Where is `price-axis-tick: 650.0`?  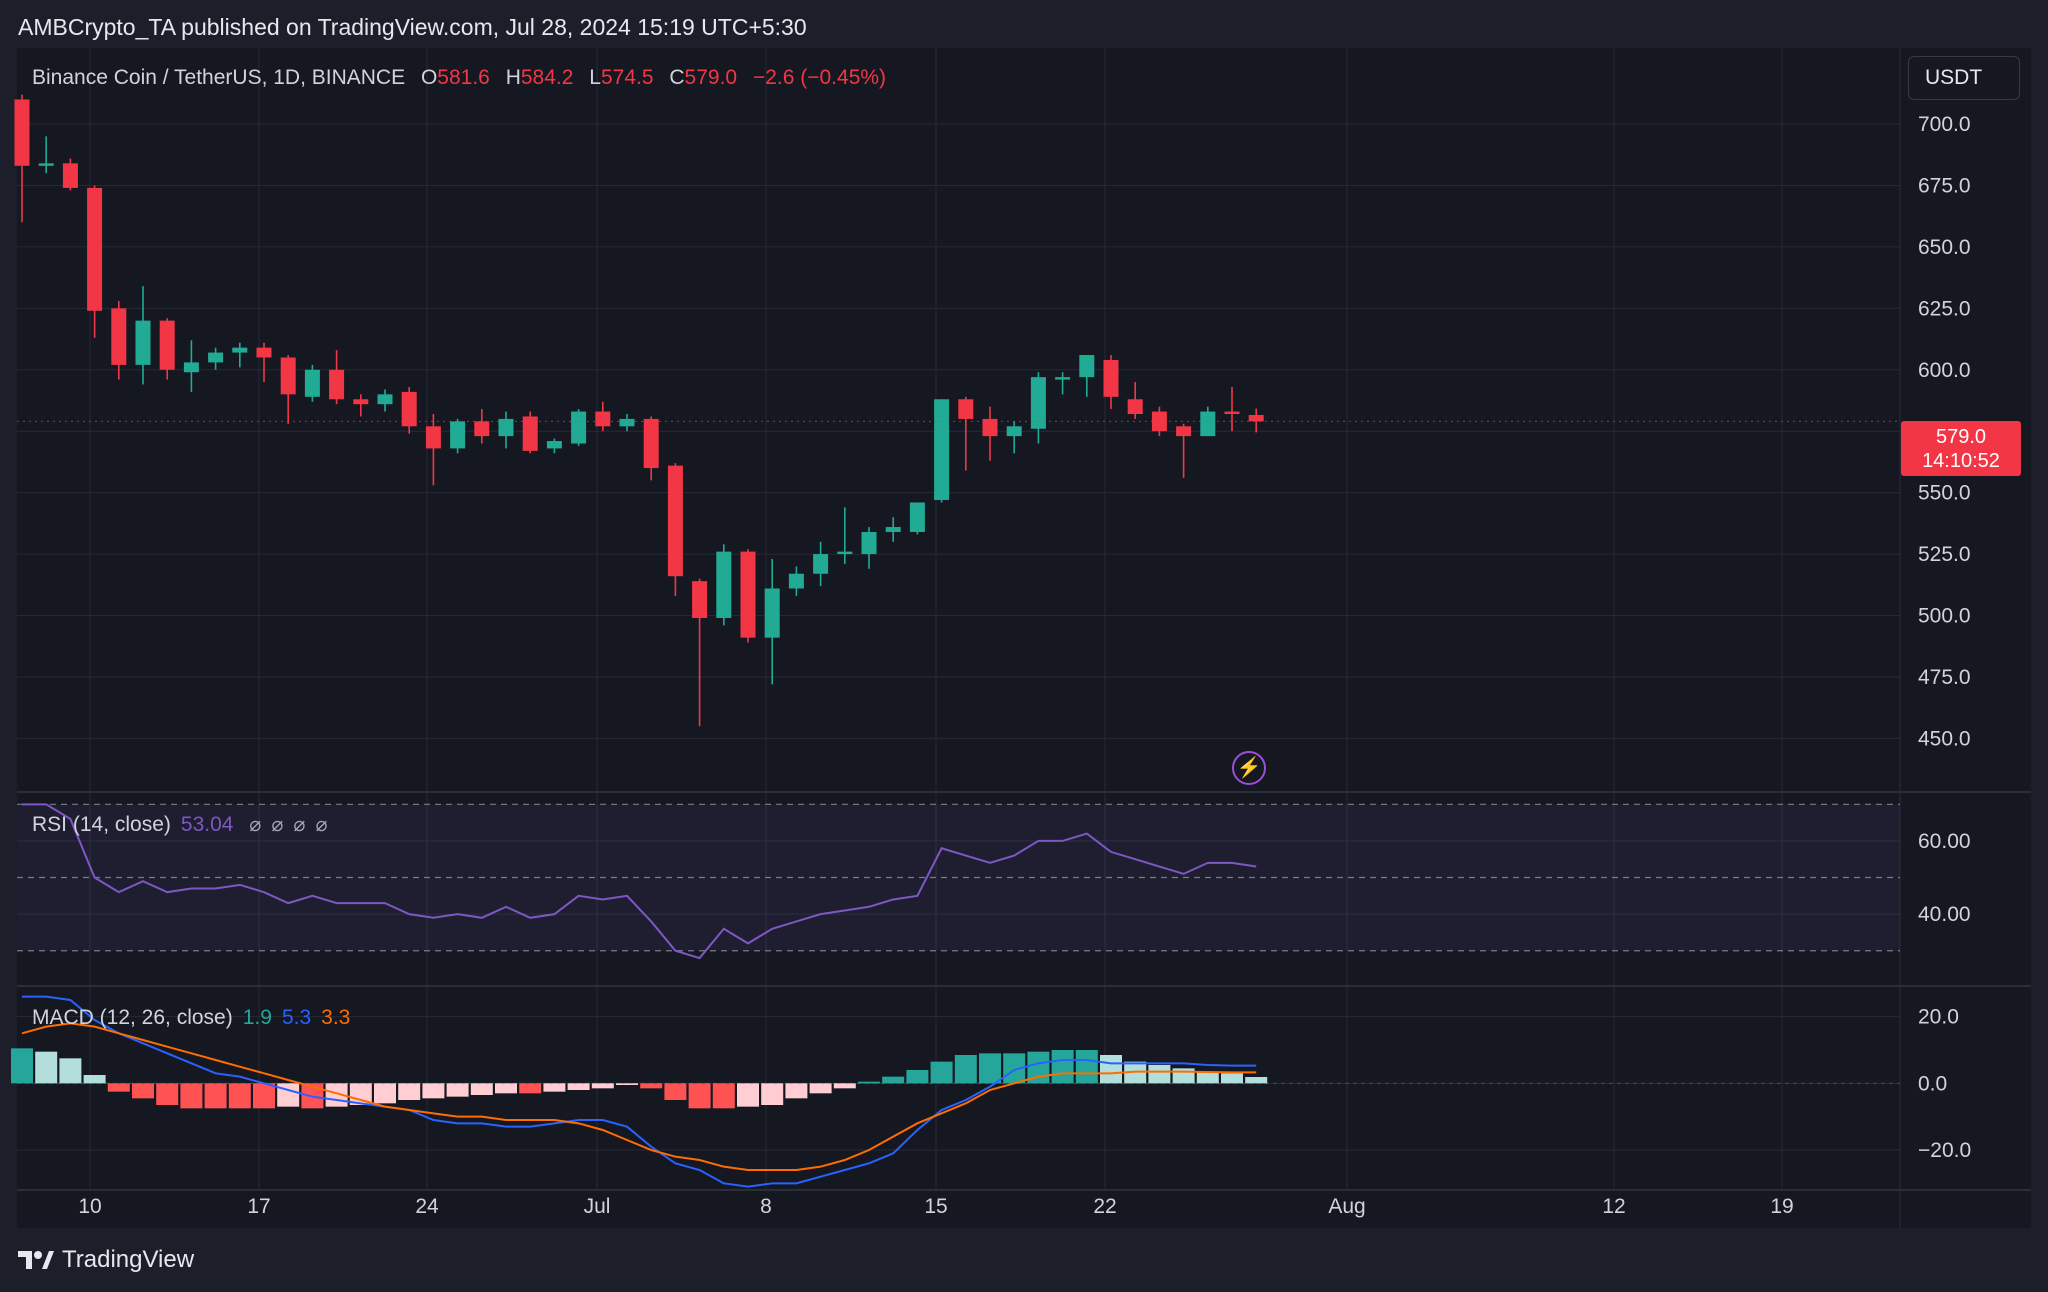
price-axis-tick: 650.0 is located at coordinates (1944, 247).